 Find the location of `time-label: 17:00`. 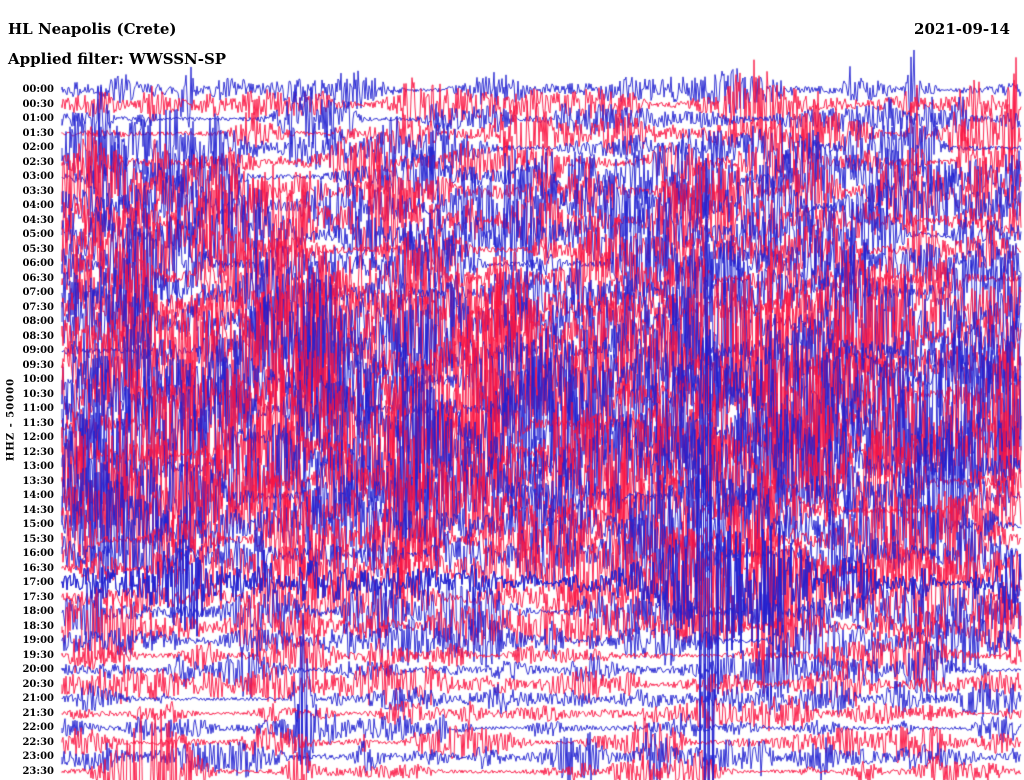

time-label: 17:00 is located at coordinates (38, 582).